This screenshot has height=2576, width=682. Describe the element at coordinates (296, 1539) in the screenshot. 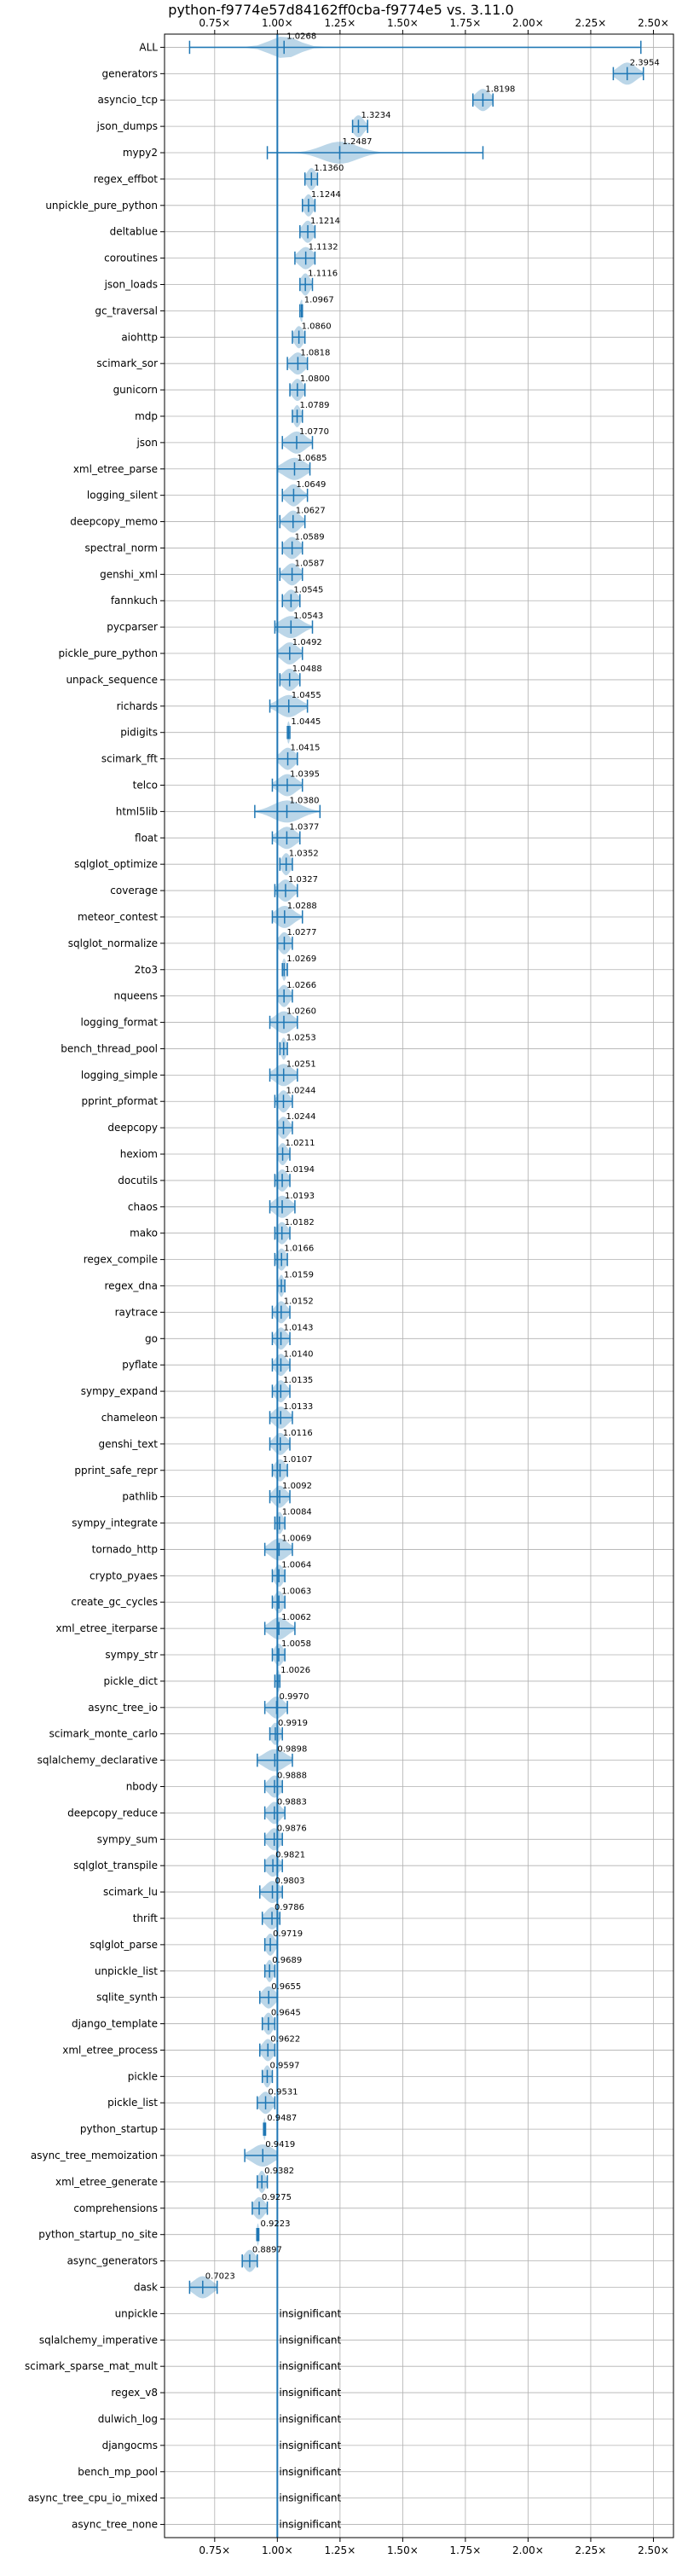

I see `data-label: 1.0069` at that location.